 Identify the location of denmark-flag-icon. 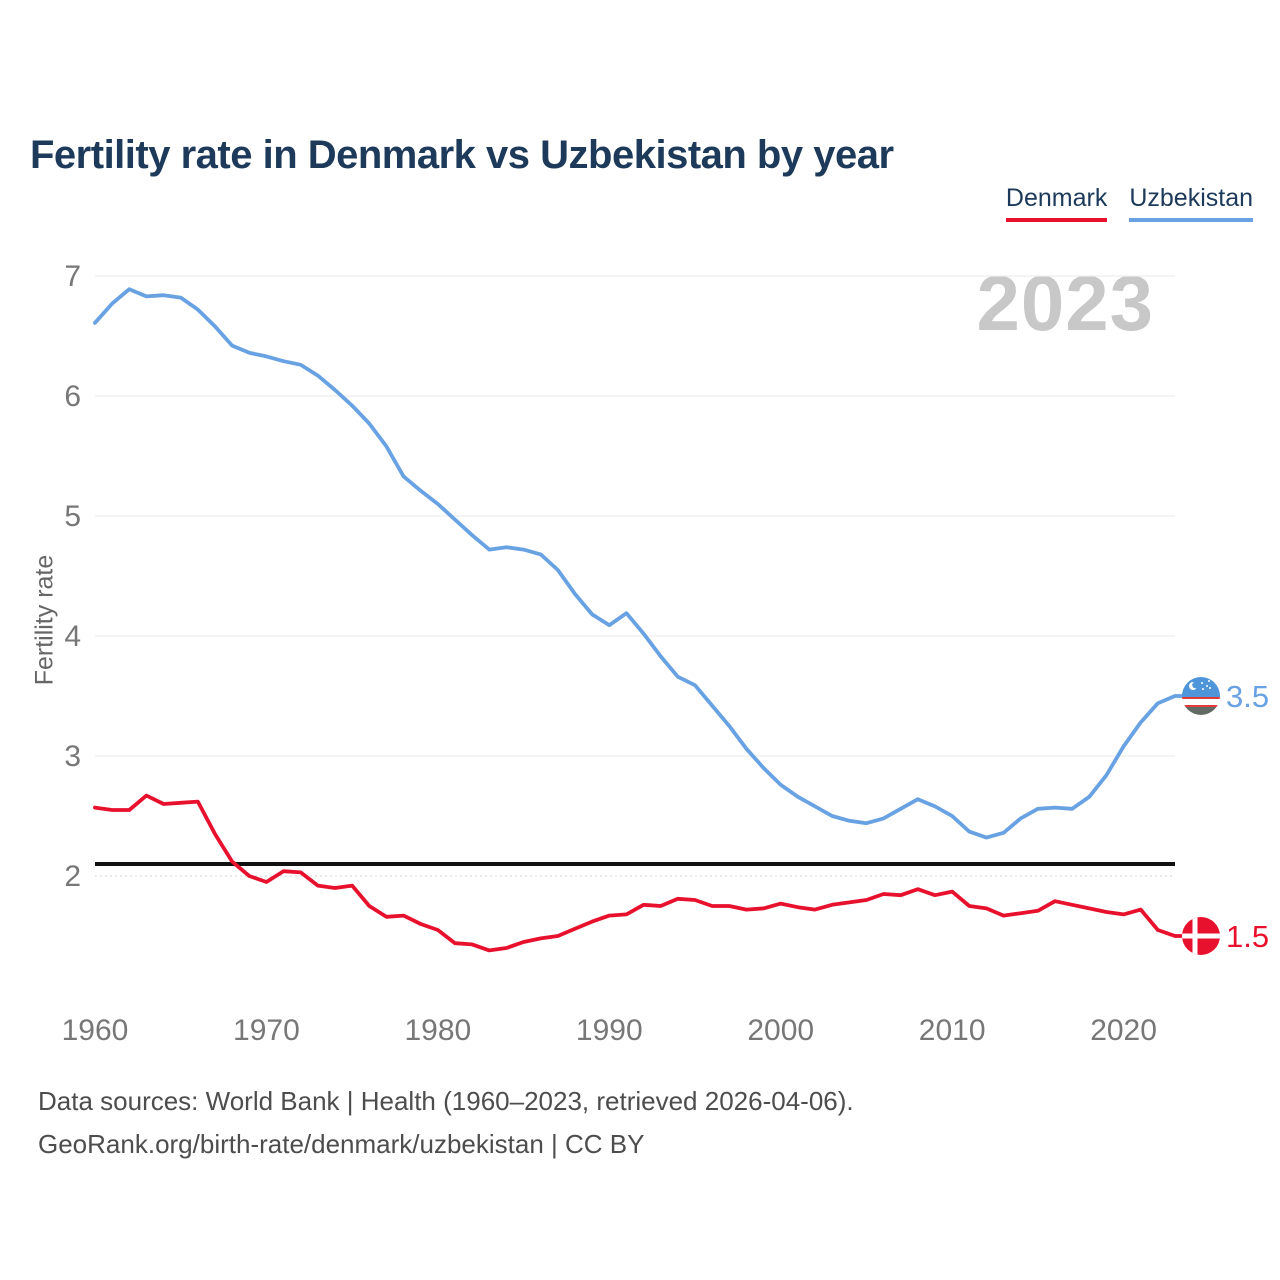
(1201, 936).